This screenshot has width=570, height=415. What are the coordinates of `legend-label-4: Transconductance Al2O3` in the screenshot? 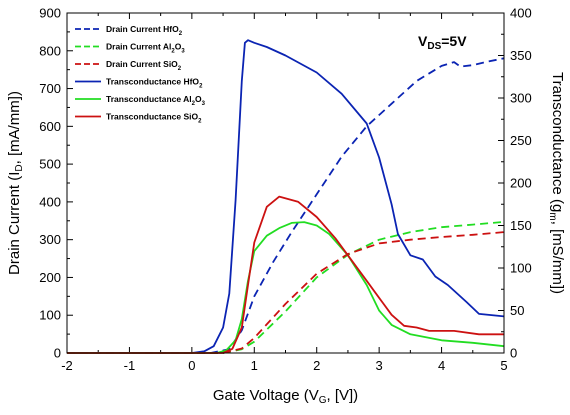 It's located at (156, 100).